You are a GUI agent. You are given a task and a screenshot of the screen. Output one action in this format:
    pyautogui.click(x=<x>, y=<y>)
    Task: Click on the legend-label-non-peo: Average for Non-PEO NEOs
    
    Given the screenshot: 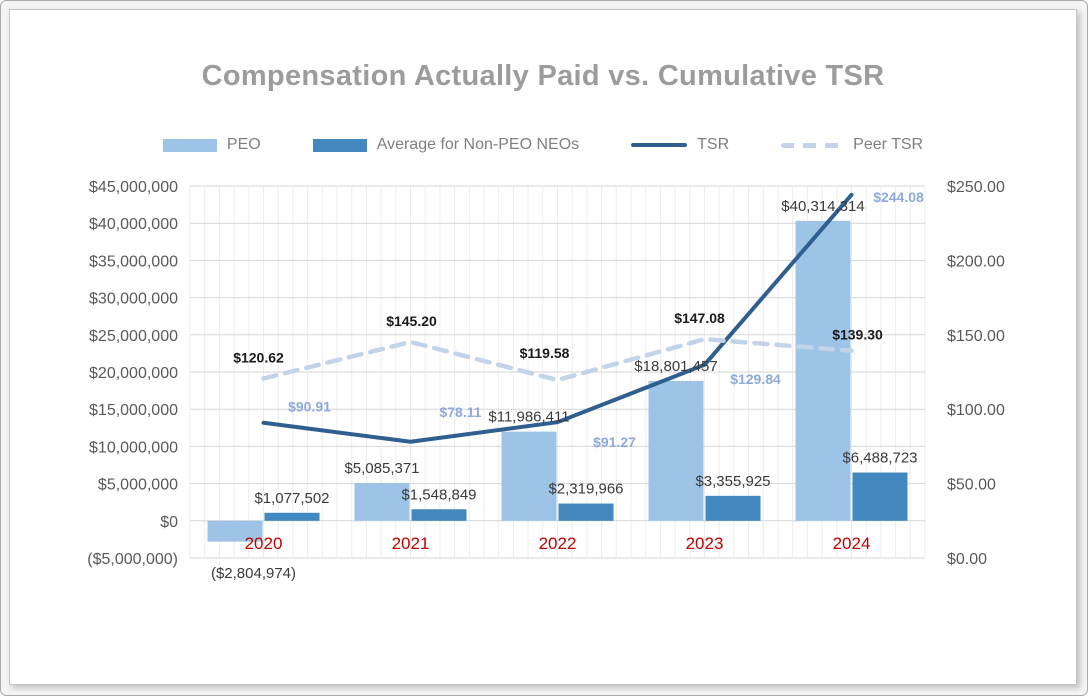 What is the action you would take?
    pyautogui.click(x=478, y=144)
    